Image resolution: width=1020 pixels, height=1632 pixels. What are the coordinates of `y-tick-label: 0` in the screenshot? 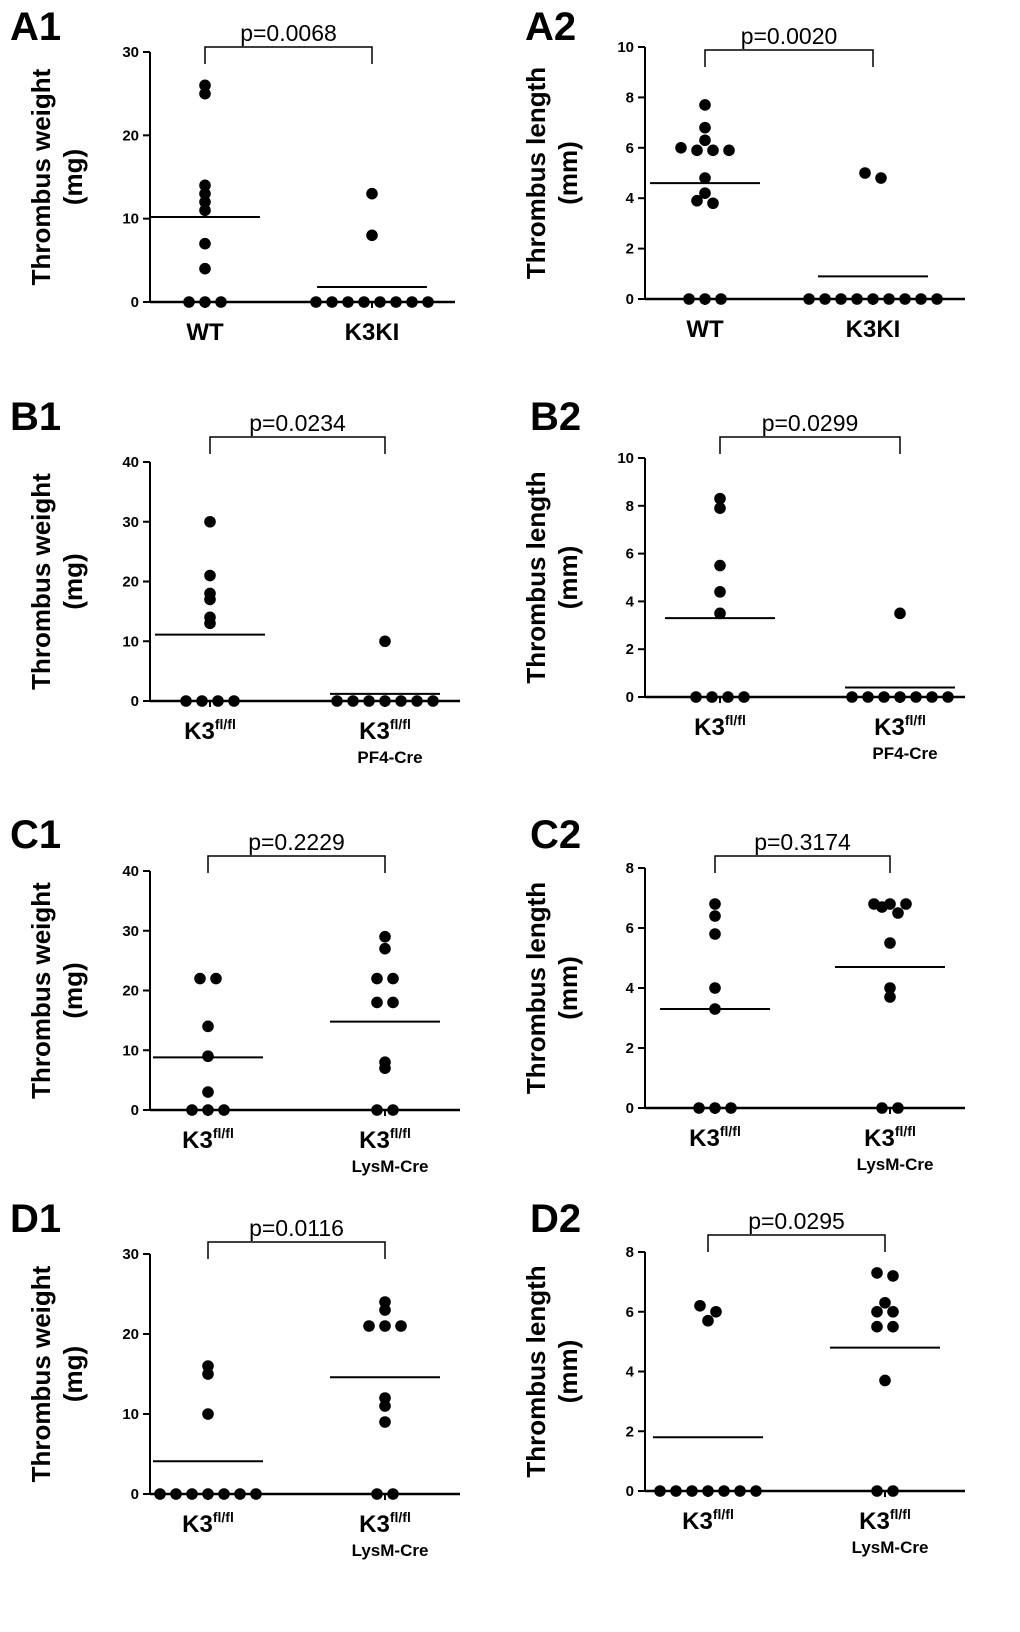 It's located at (630, 299).